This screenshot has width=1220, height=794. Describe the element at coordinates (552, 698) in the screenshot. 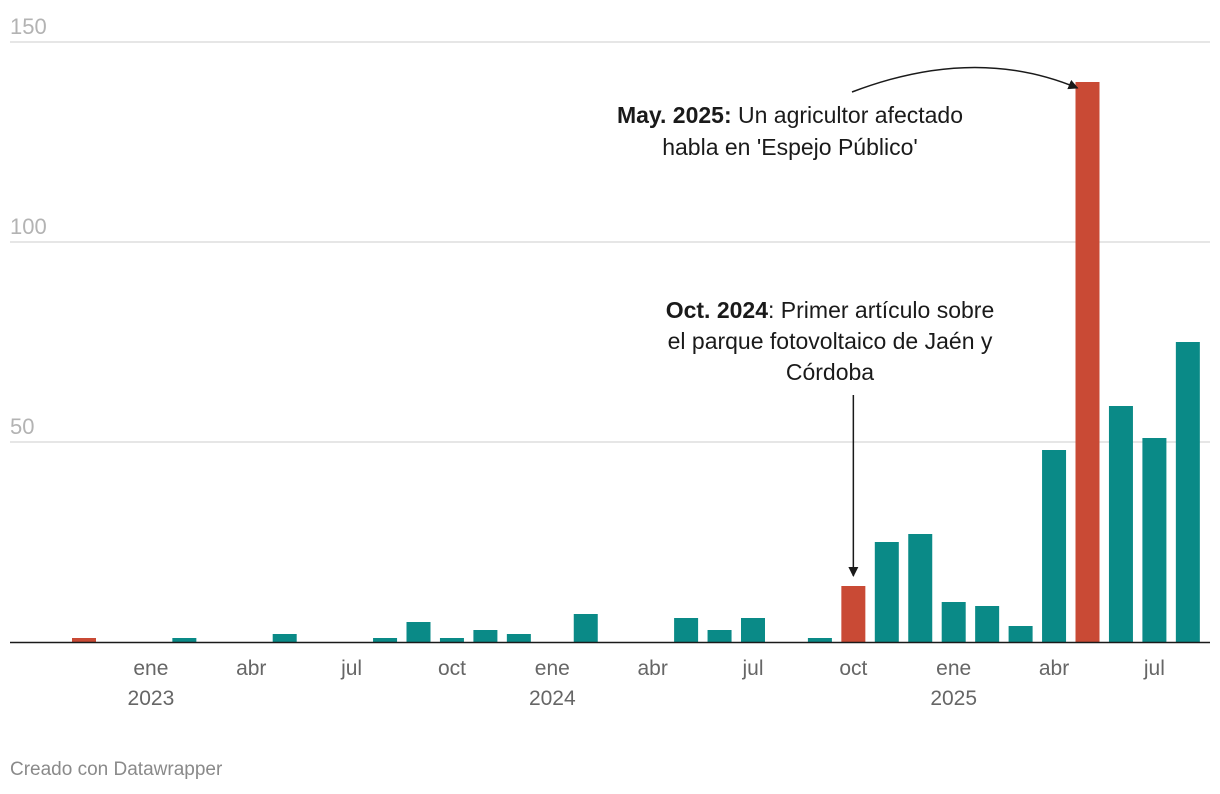

I see `x-year-label: 2024` at that location.